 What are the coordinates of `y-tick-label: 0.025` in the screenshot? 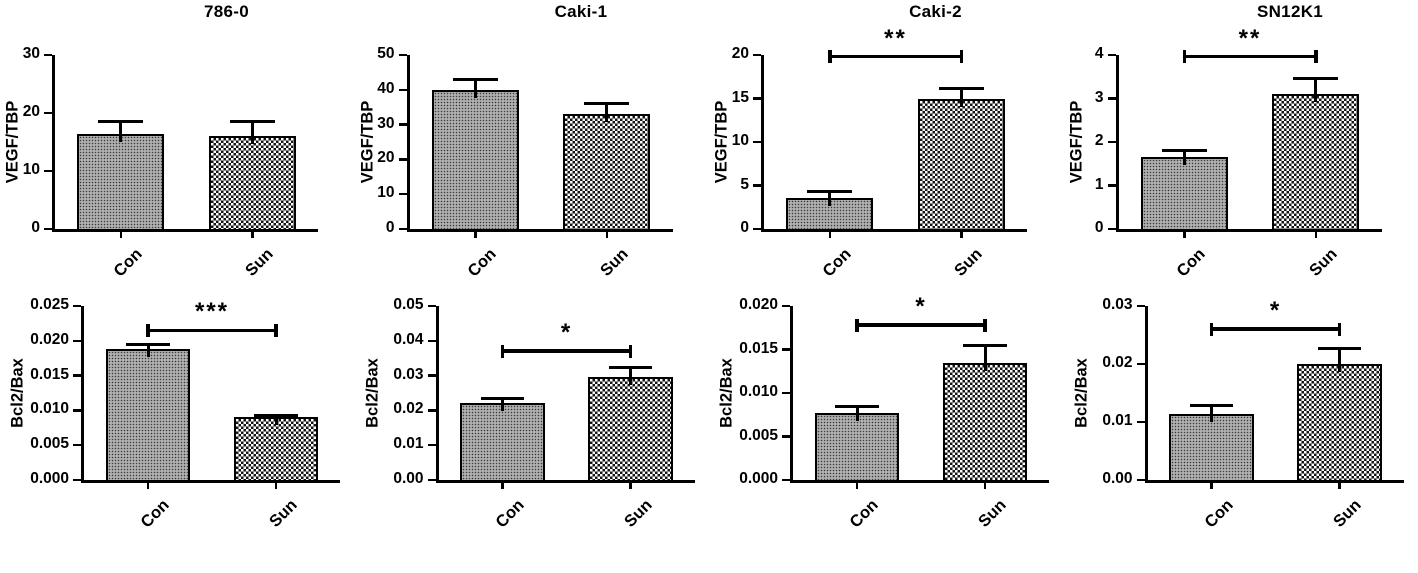 It's located at (37, 305).